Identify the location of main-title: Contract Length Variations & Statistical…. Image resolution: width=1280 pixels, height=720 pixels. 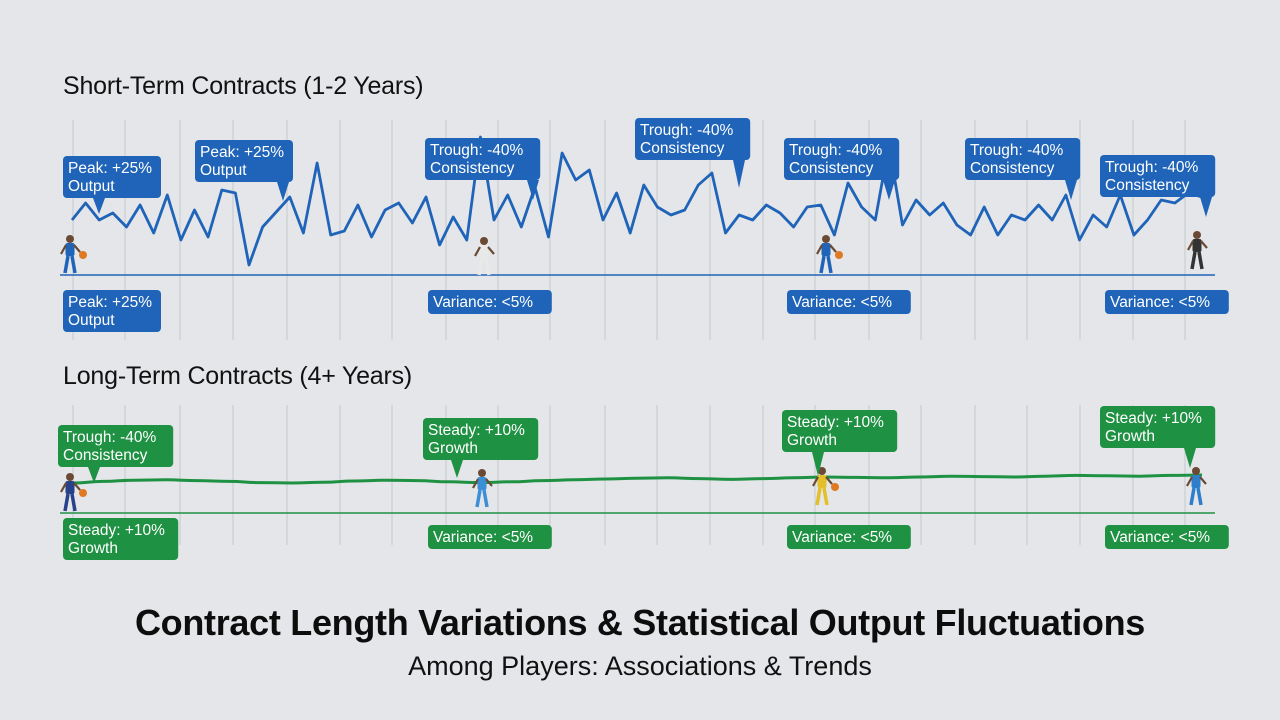
(640, 622).